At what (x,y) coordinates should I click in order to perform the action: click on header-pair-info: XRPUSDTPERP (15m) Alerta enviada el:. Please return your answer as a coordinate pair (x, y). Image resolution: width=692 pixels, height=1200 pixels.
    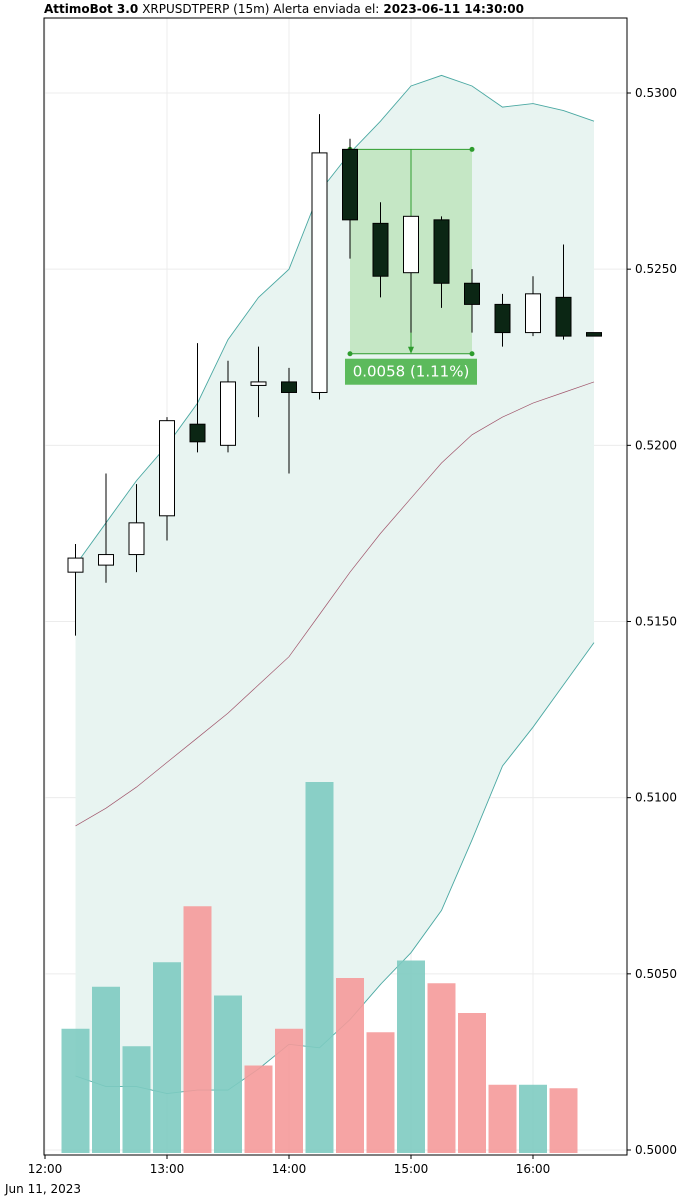
    Looking at the image, I should click on (260, 9).